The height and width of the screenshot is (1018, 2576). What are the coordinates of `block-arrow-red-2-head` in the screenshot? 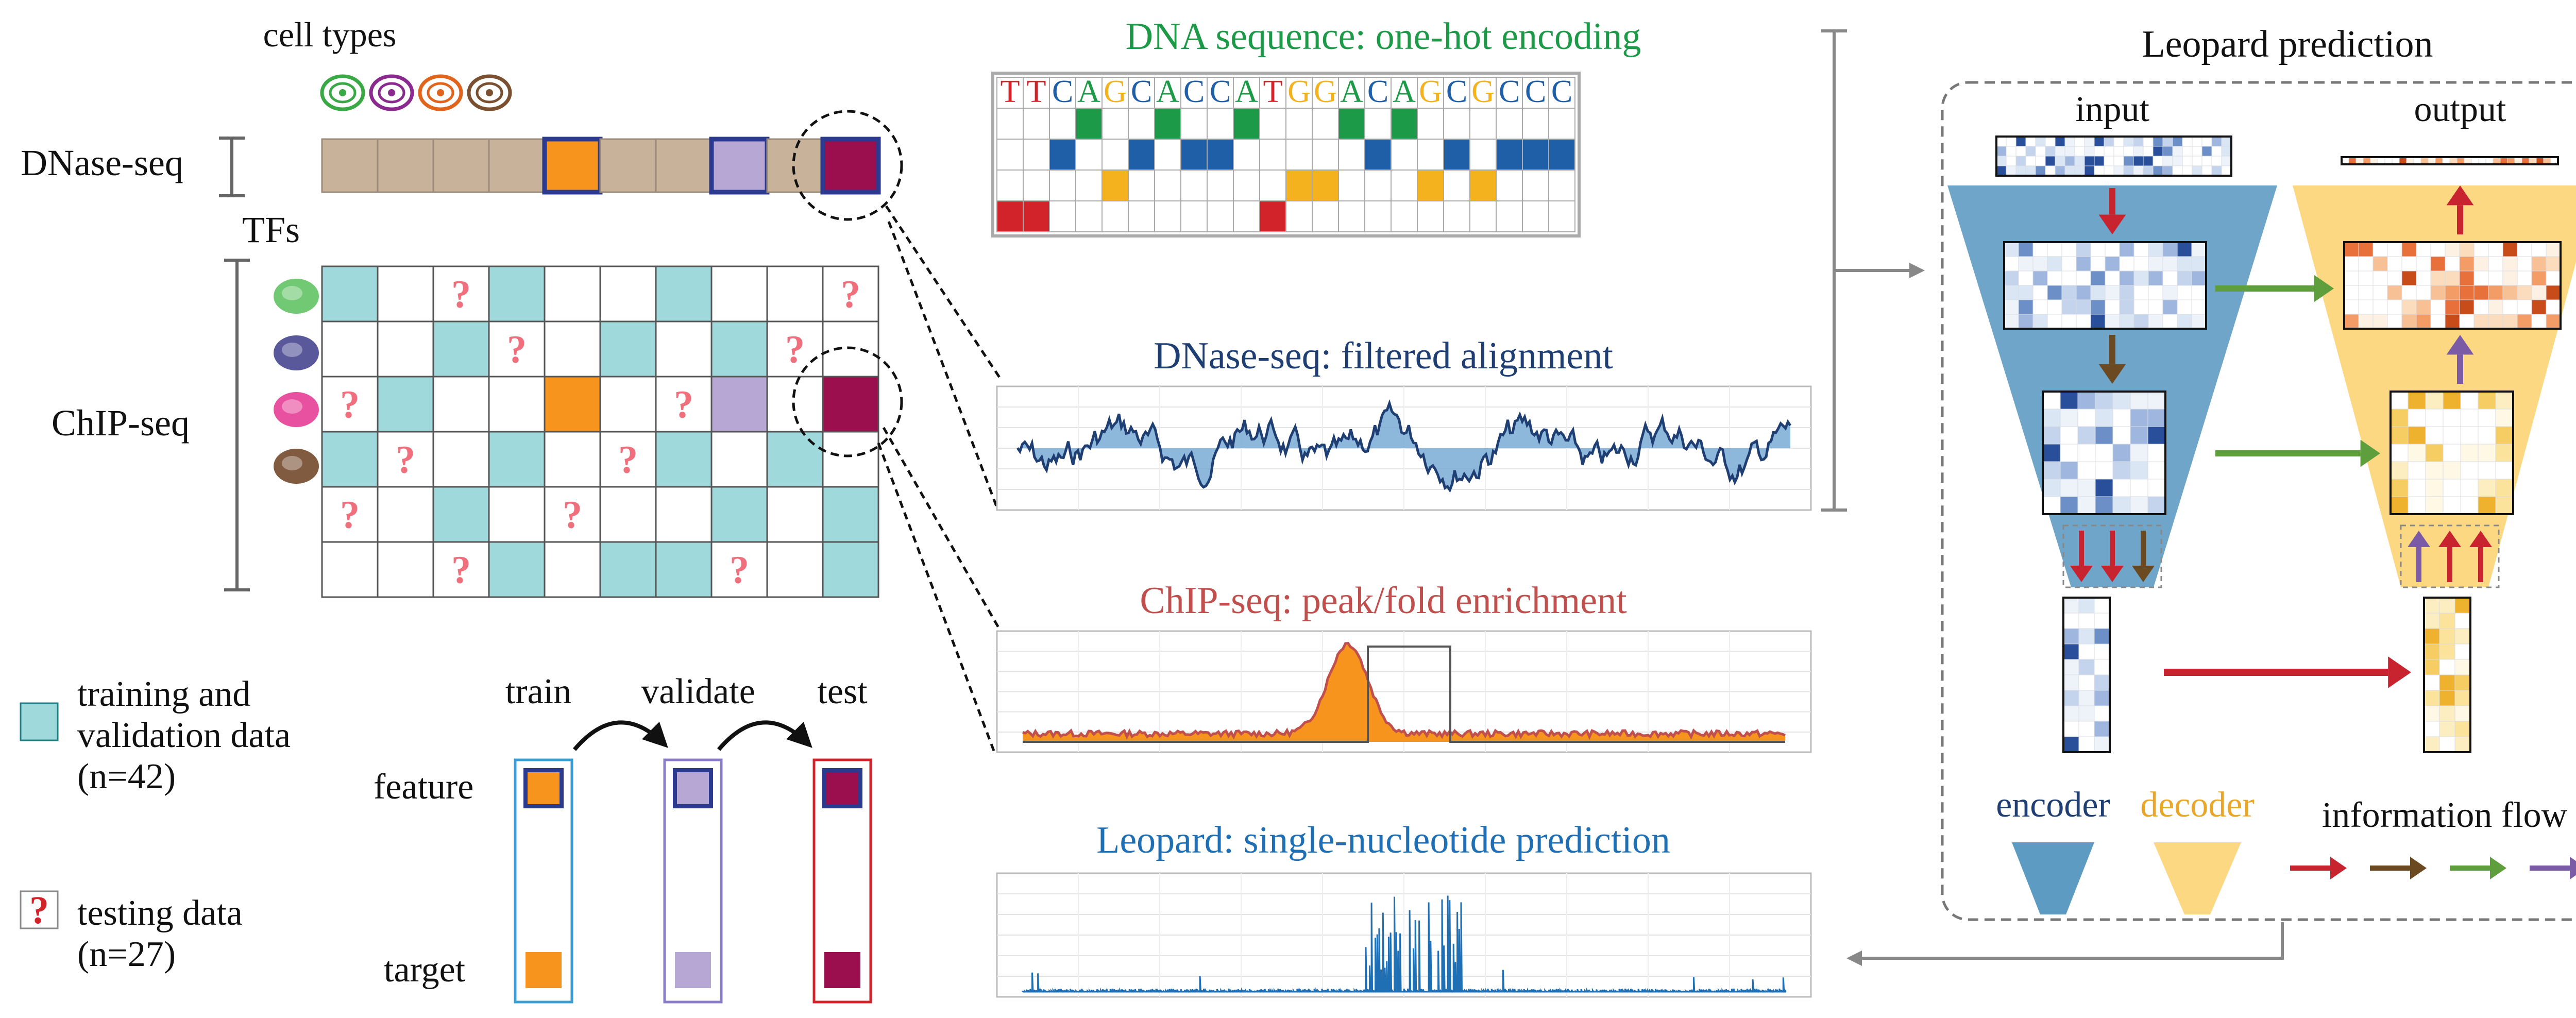 It's located at (2112, 574).